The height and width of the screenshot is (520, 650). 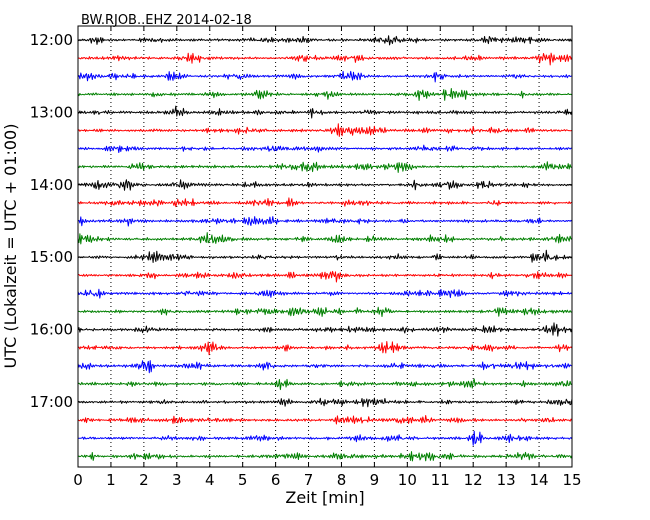 What do you see at coordinates (309, 480) in the screenshot?
I see `x-tick-label: 7` at bounding box center [309, 480].